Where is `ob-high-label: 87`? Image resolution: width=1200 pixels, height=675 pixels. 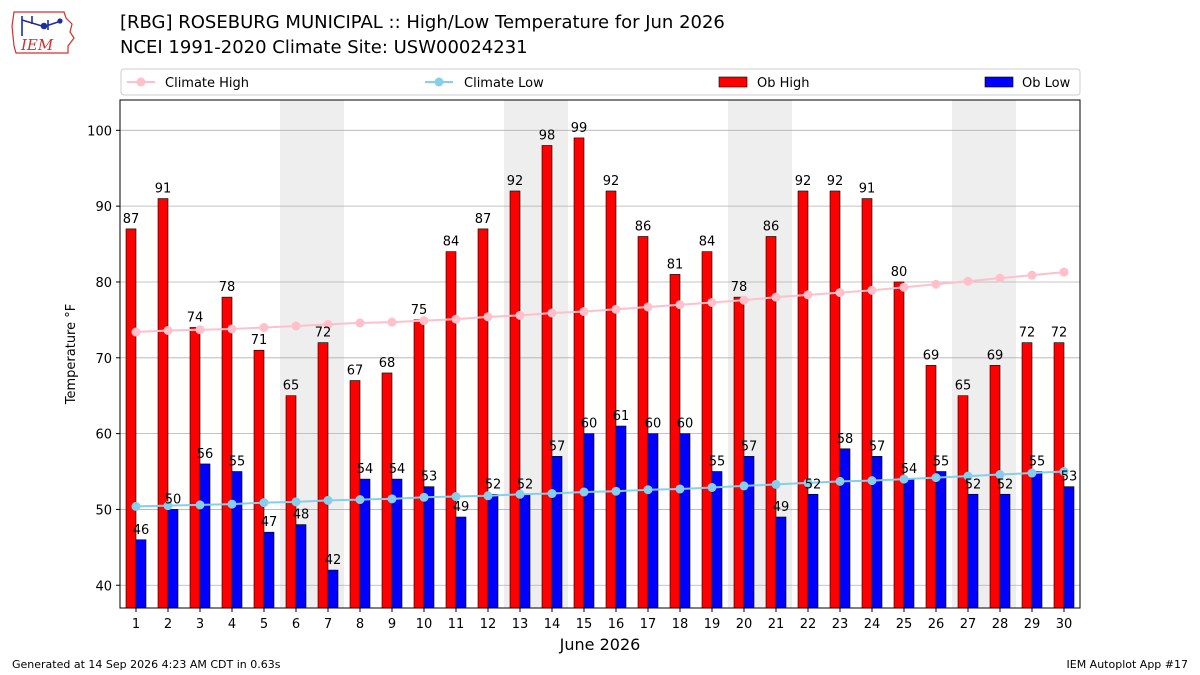 ob-high-label: 87 is located at coordinates (131, 219).